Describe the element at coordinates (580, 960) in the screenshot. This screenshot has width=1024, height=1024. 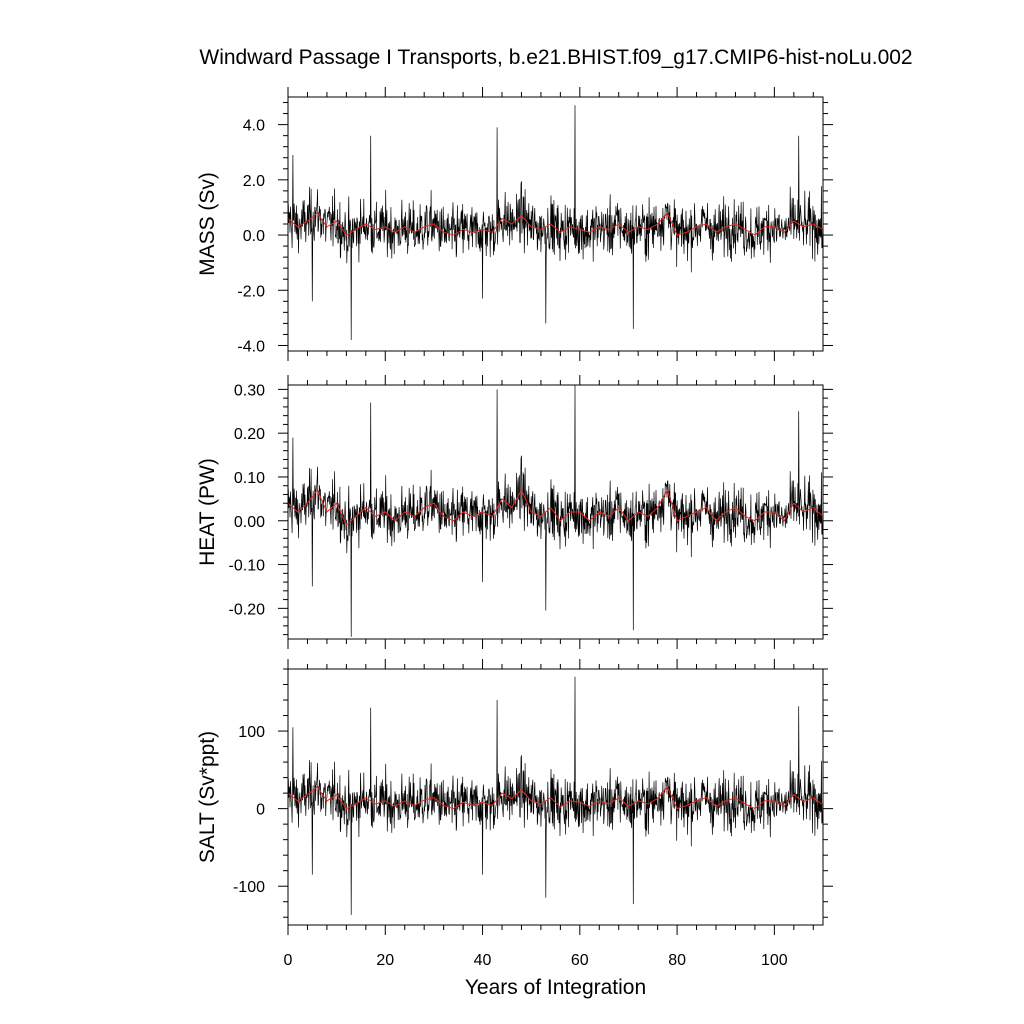
I see `x-tick-label: 60` at that location.